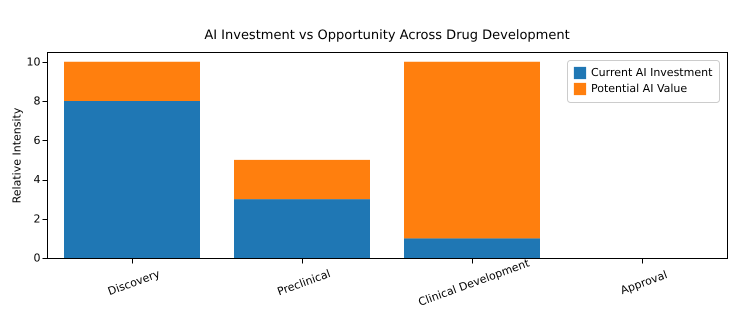 The height and width of the screenshot is (332, 750). What do you see at coordinates (37, 140) in the screenshot?
I see `y-tick-label: 6` at bounding box center [37, 140].